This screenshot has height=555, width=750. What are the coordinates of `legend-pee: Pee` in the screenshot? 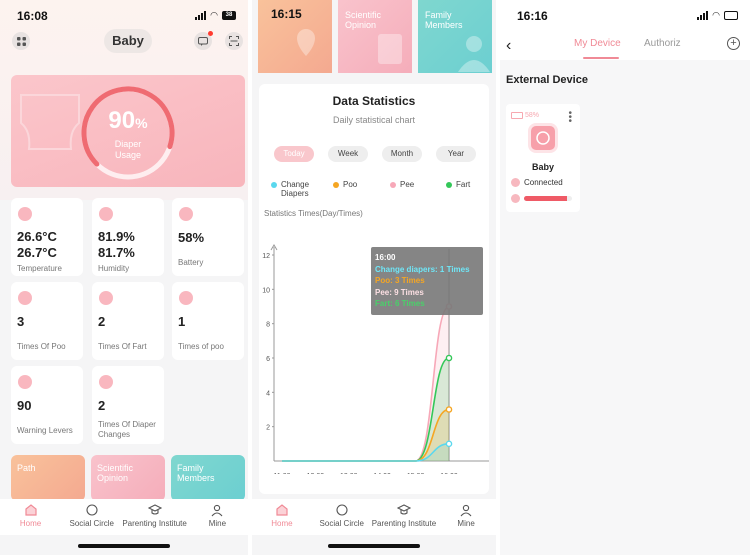 It's located at (402, 184).